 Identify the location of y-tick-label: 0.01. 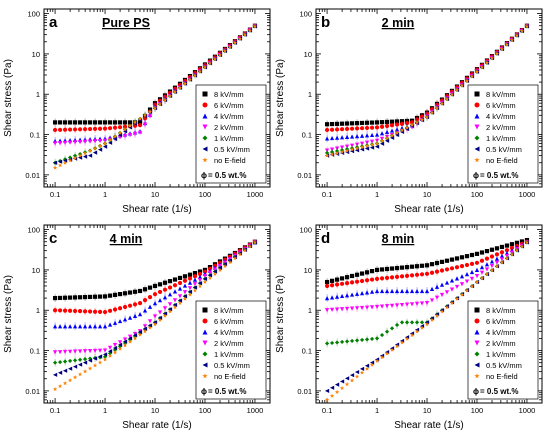
(304, 175).